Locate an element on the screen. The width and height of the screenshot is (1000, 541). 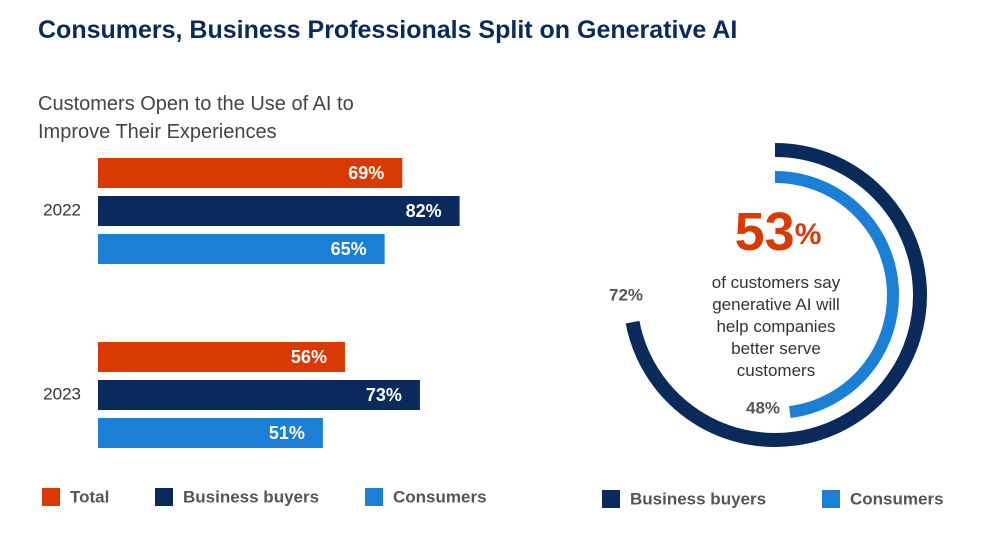
arc is located at coordinates (836, 295).